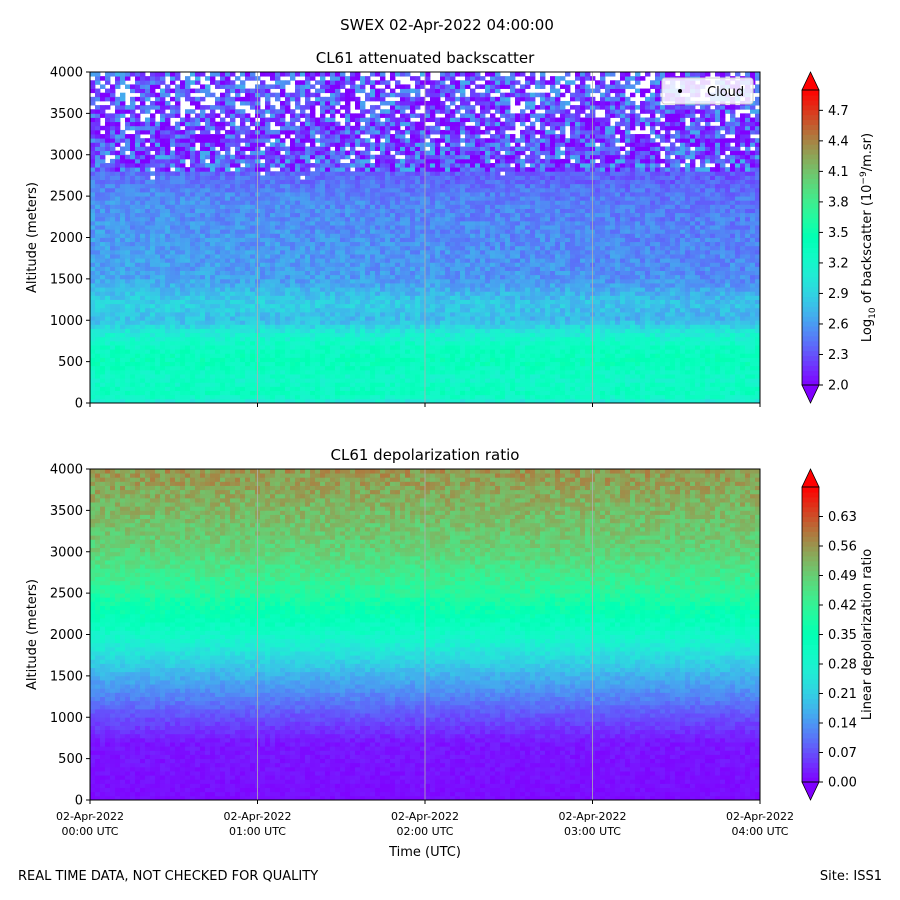 The height and width of the screenshot is (900, 900). Describe the element at coordinates (32, 634) in the screenshot. I see `y-axis-label: Altitude (meters)` at that location.